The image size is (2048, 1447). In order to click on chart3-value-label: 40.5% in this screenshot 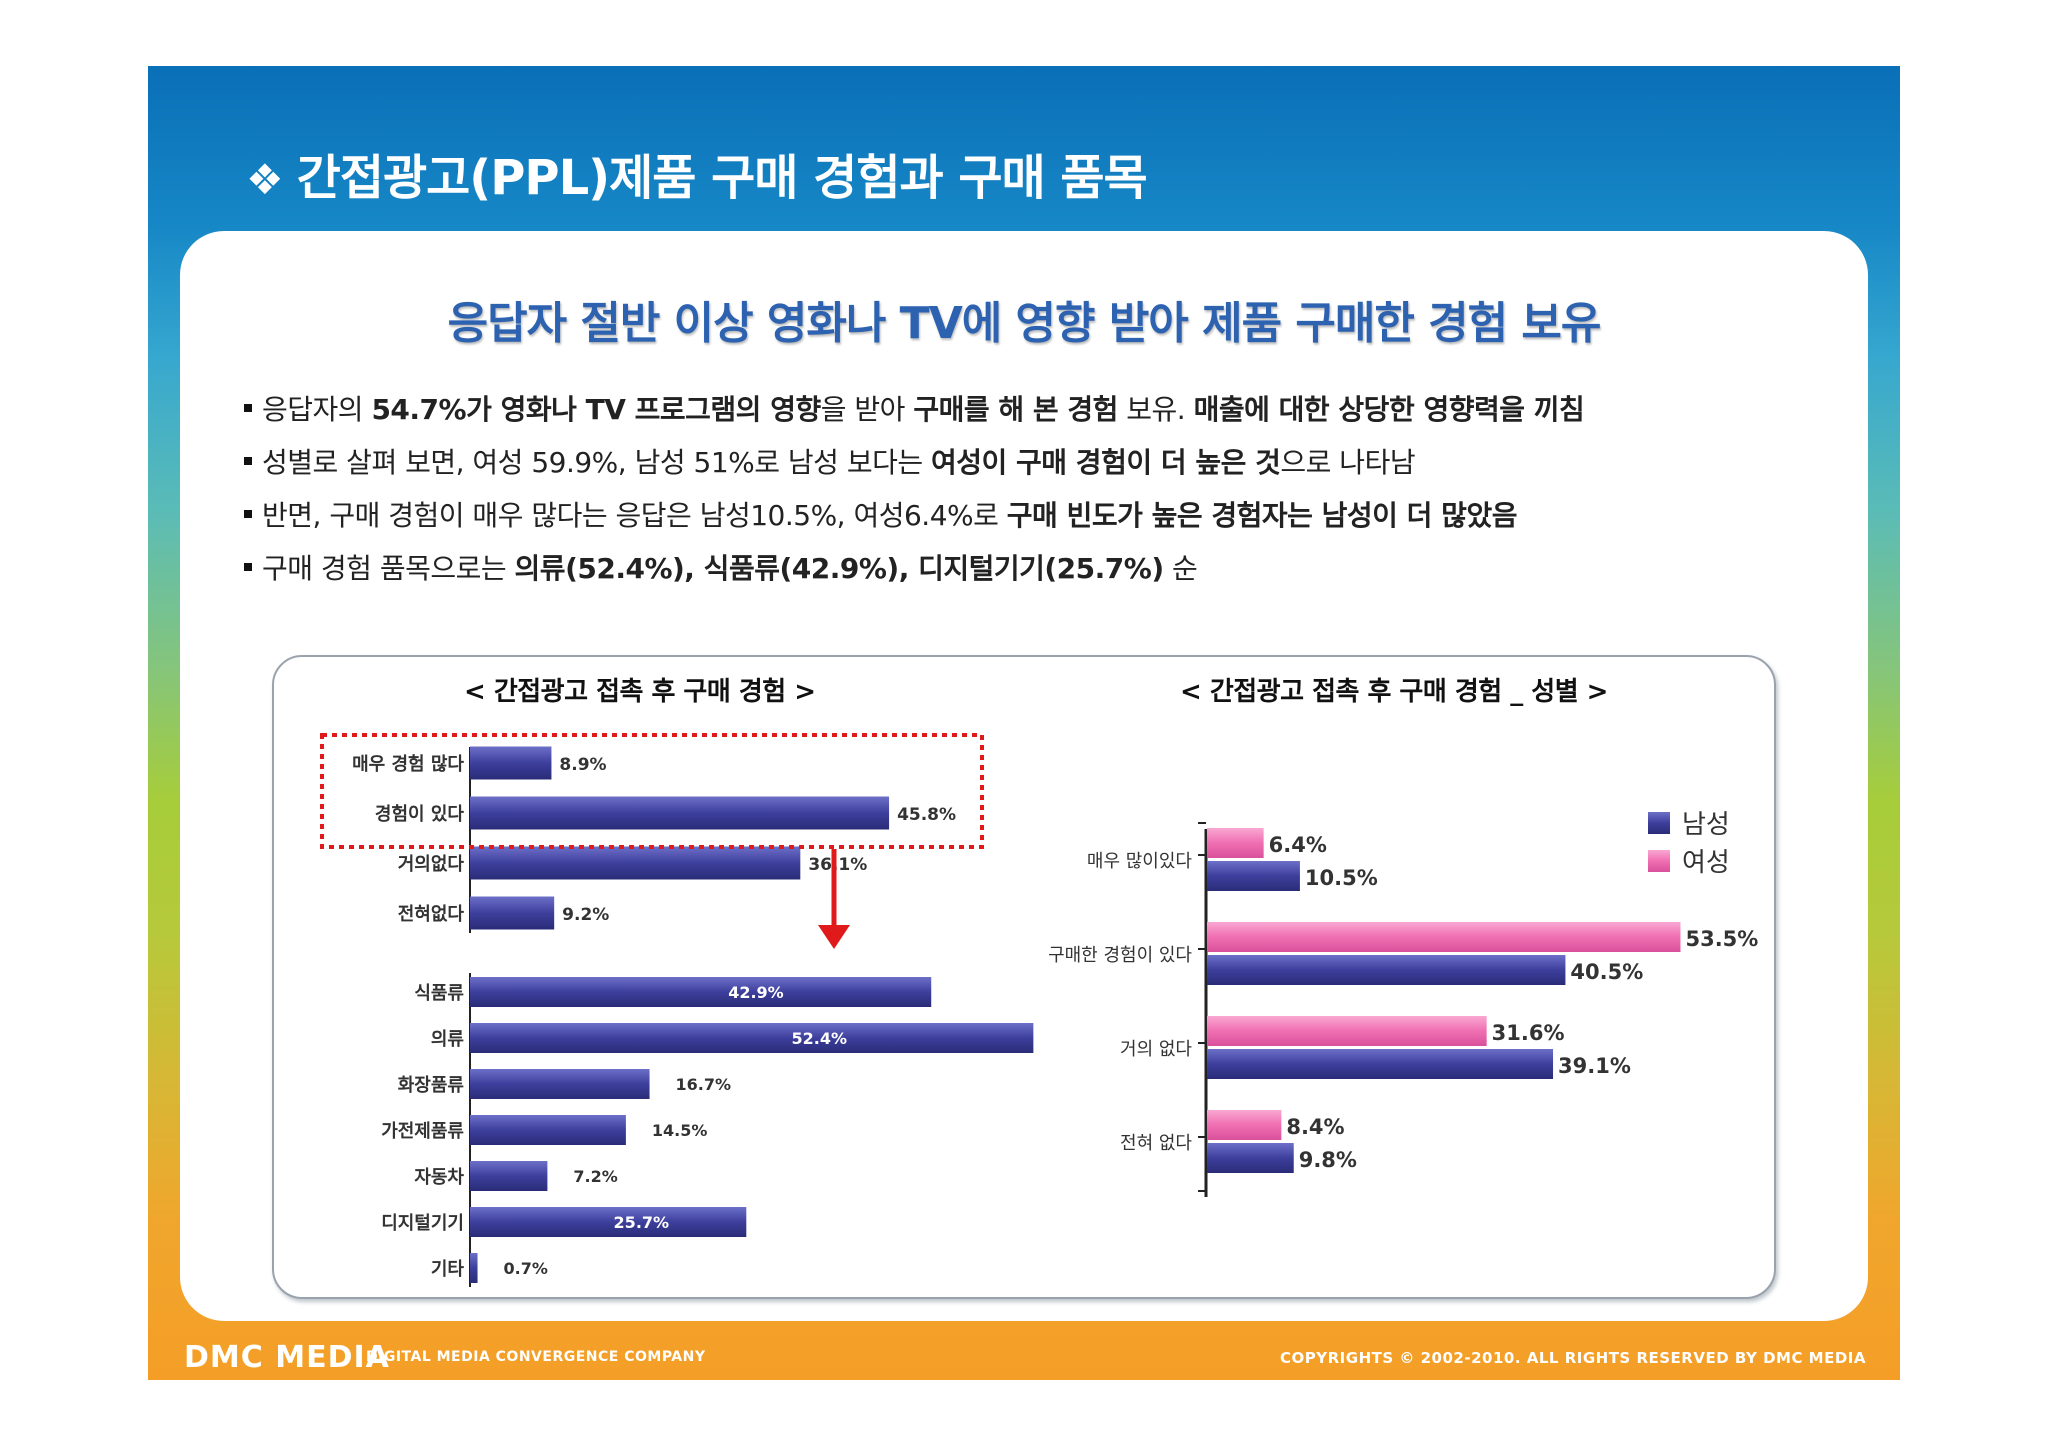, I will do `click(1606, 972)`.